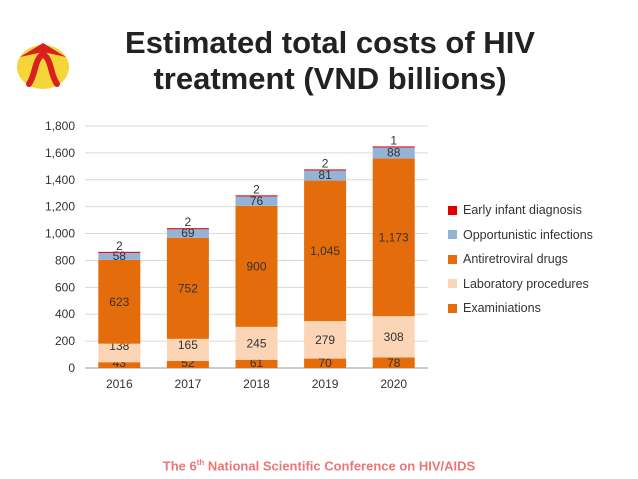 The image size is (638, 479). I want to click on y-tick-label: 1,600, so click(60, 153).